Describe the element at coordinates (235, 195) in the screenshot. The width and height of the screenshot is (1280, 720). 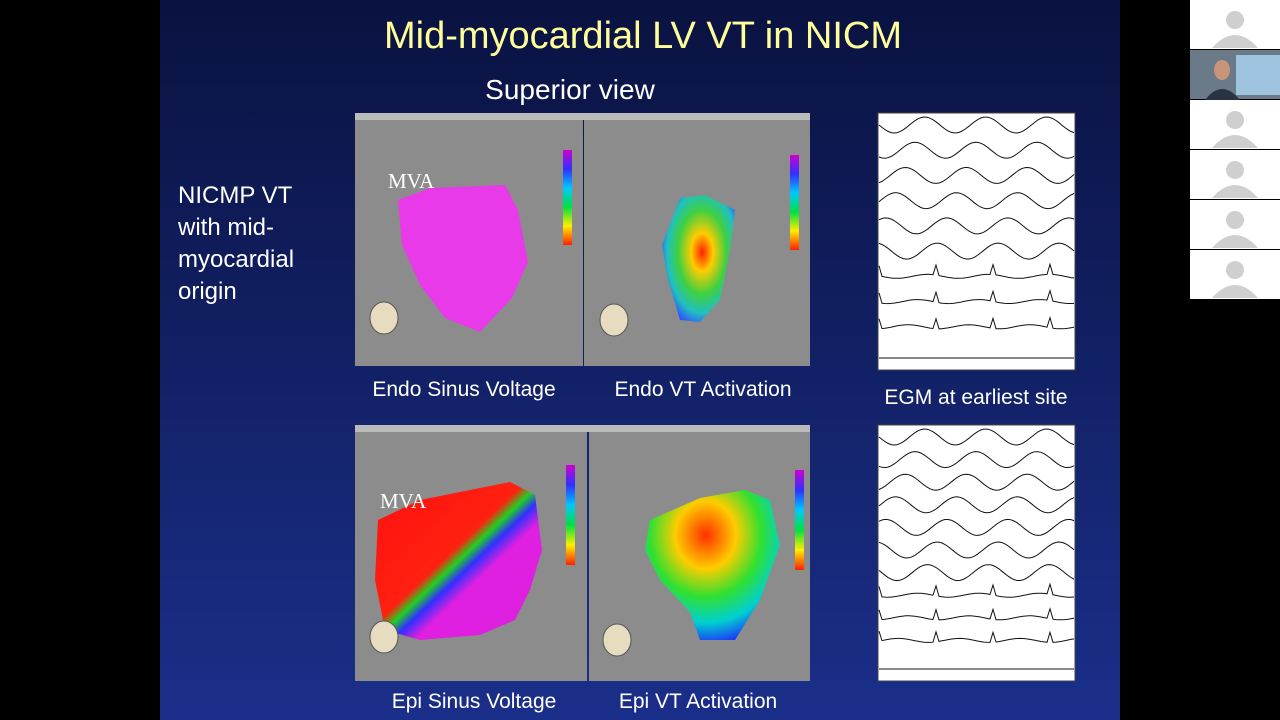
I see `description-line: NICMP VT` at that location.